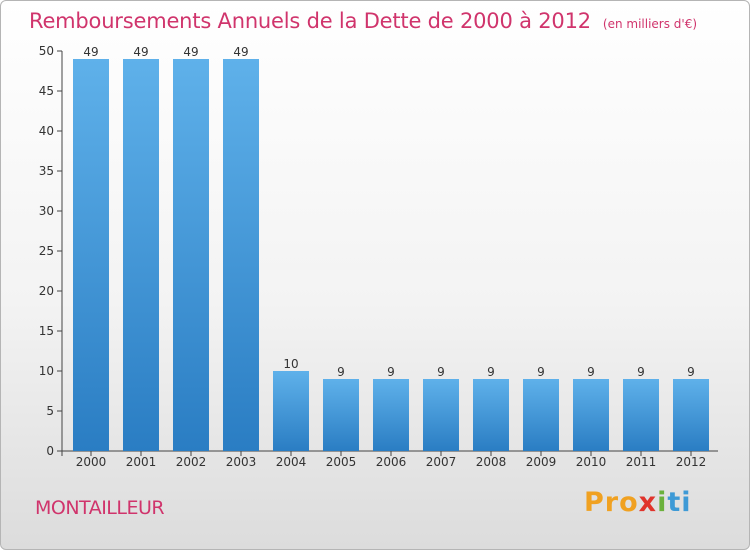 The image size is (750, 550). What do you see at coordinates (591, 462) in the screenshot?
I see `x-tick-label: 2010` at bounding box center [591, 462].